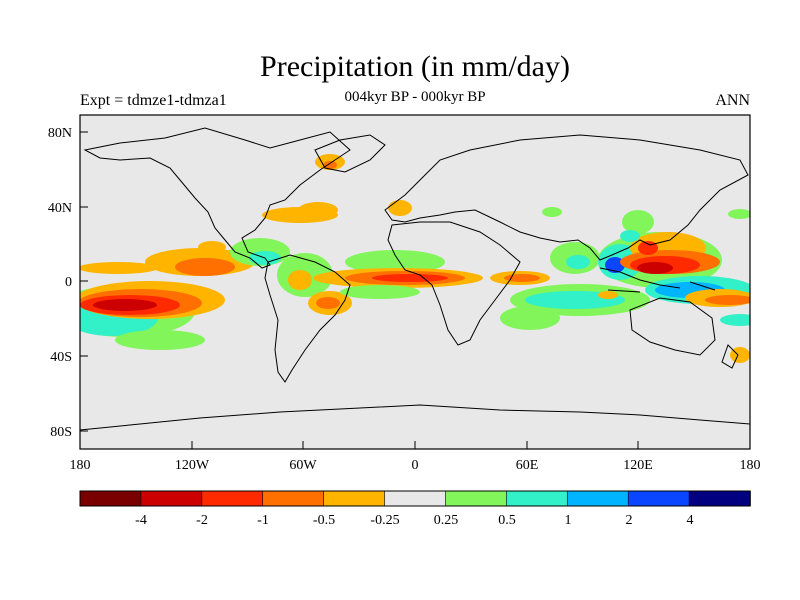  What do you see at coordinates (415, 457) in the screenshot?
I see `lon-axis: 180 120W 60W 0 60E 120E 180` at bounding box center [415, 457].